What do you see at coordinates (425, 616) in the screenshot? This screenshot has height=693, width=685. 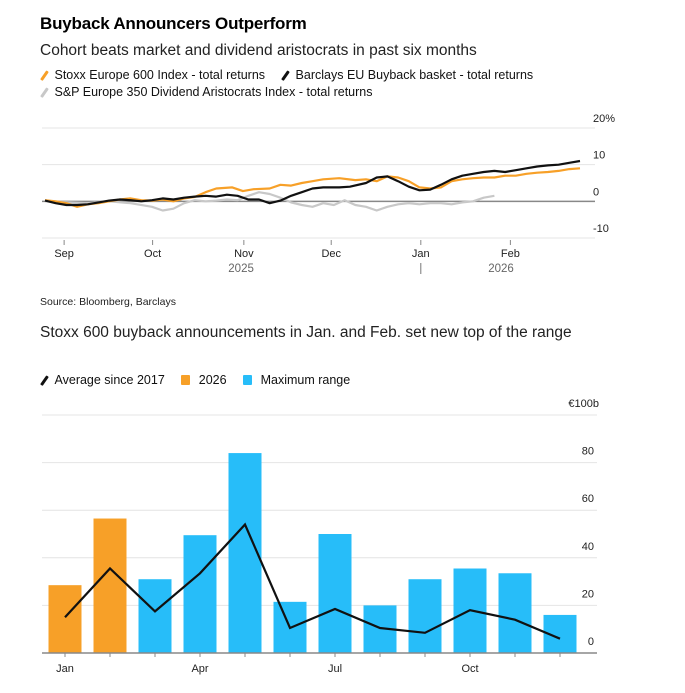 I see `bar-sep` at bounding box center [425, 616].